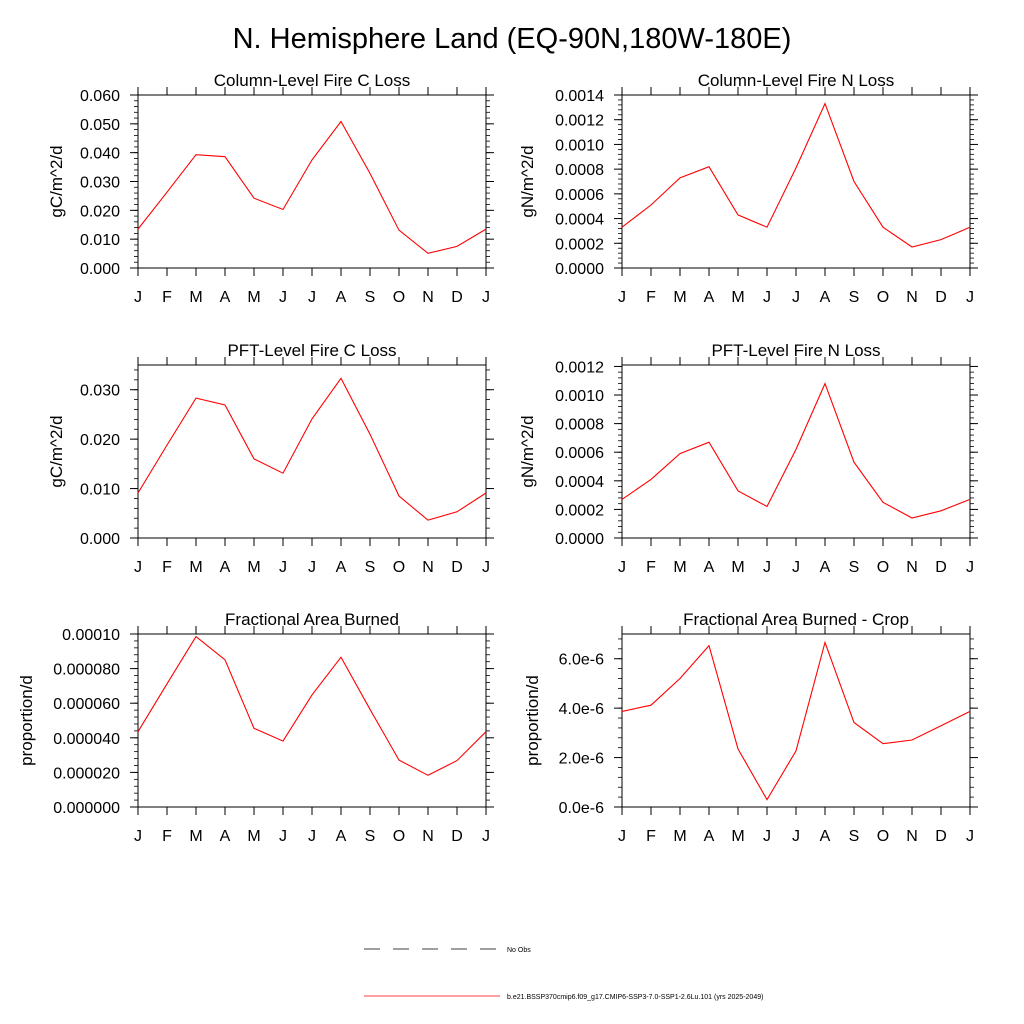 Image resolution: width=1024 pixels, height=1024 pixels. Describe the element at coordinates (579, 269) in the screenshot. I see `y-tick-label: 0.0000` at that location.